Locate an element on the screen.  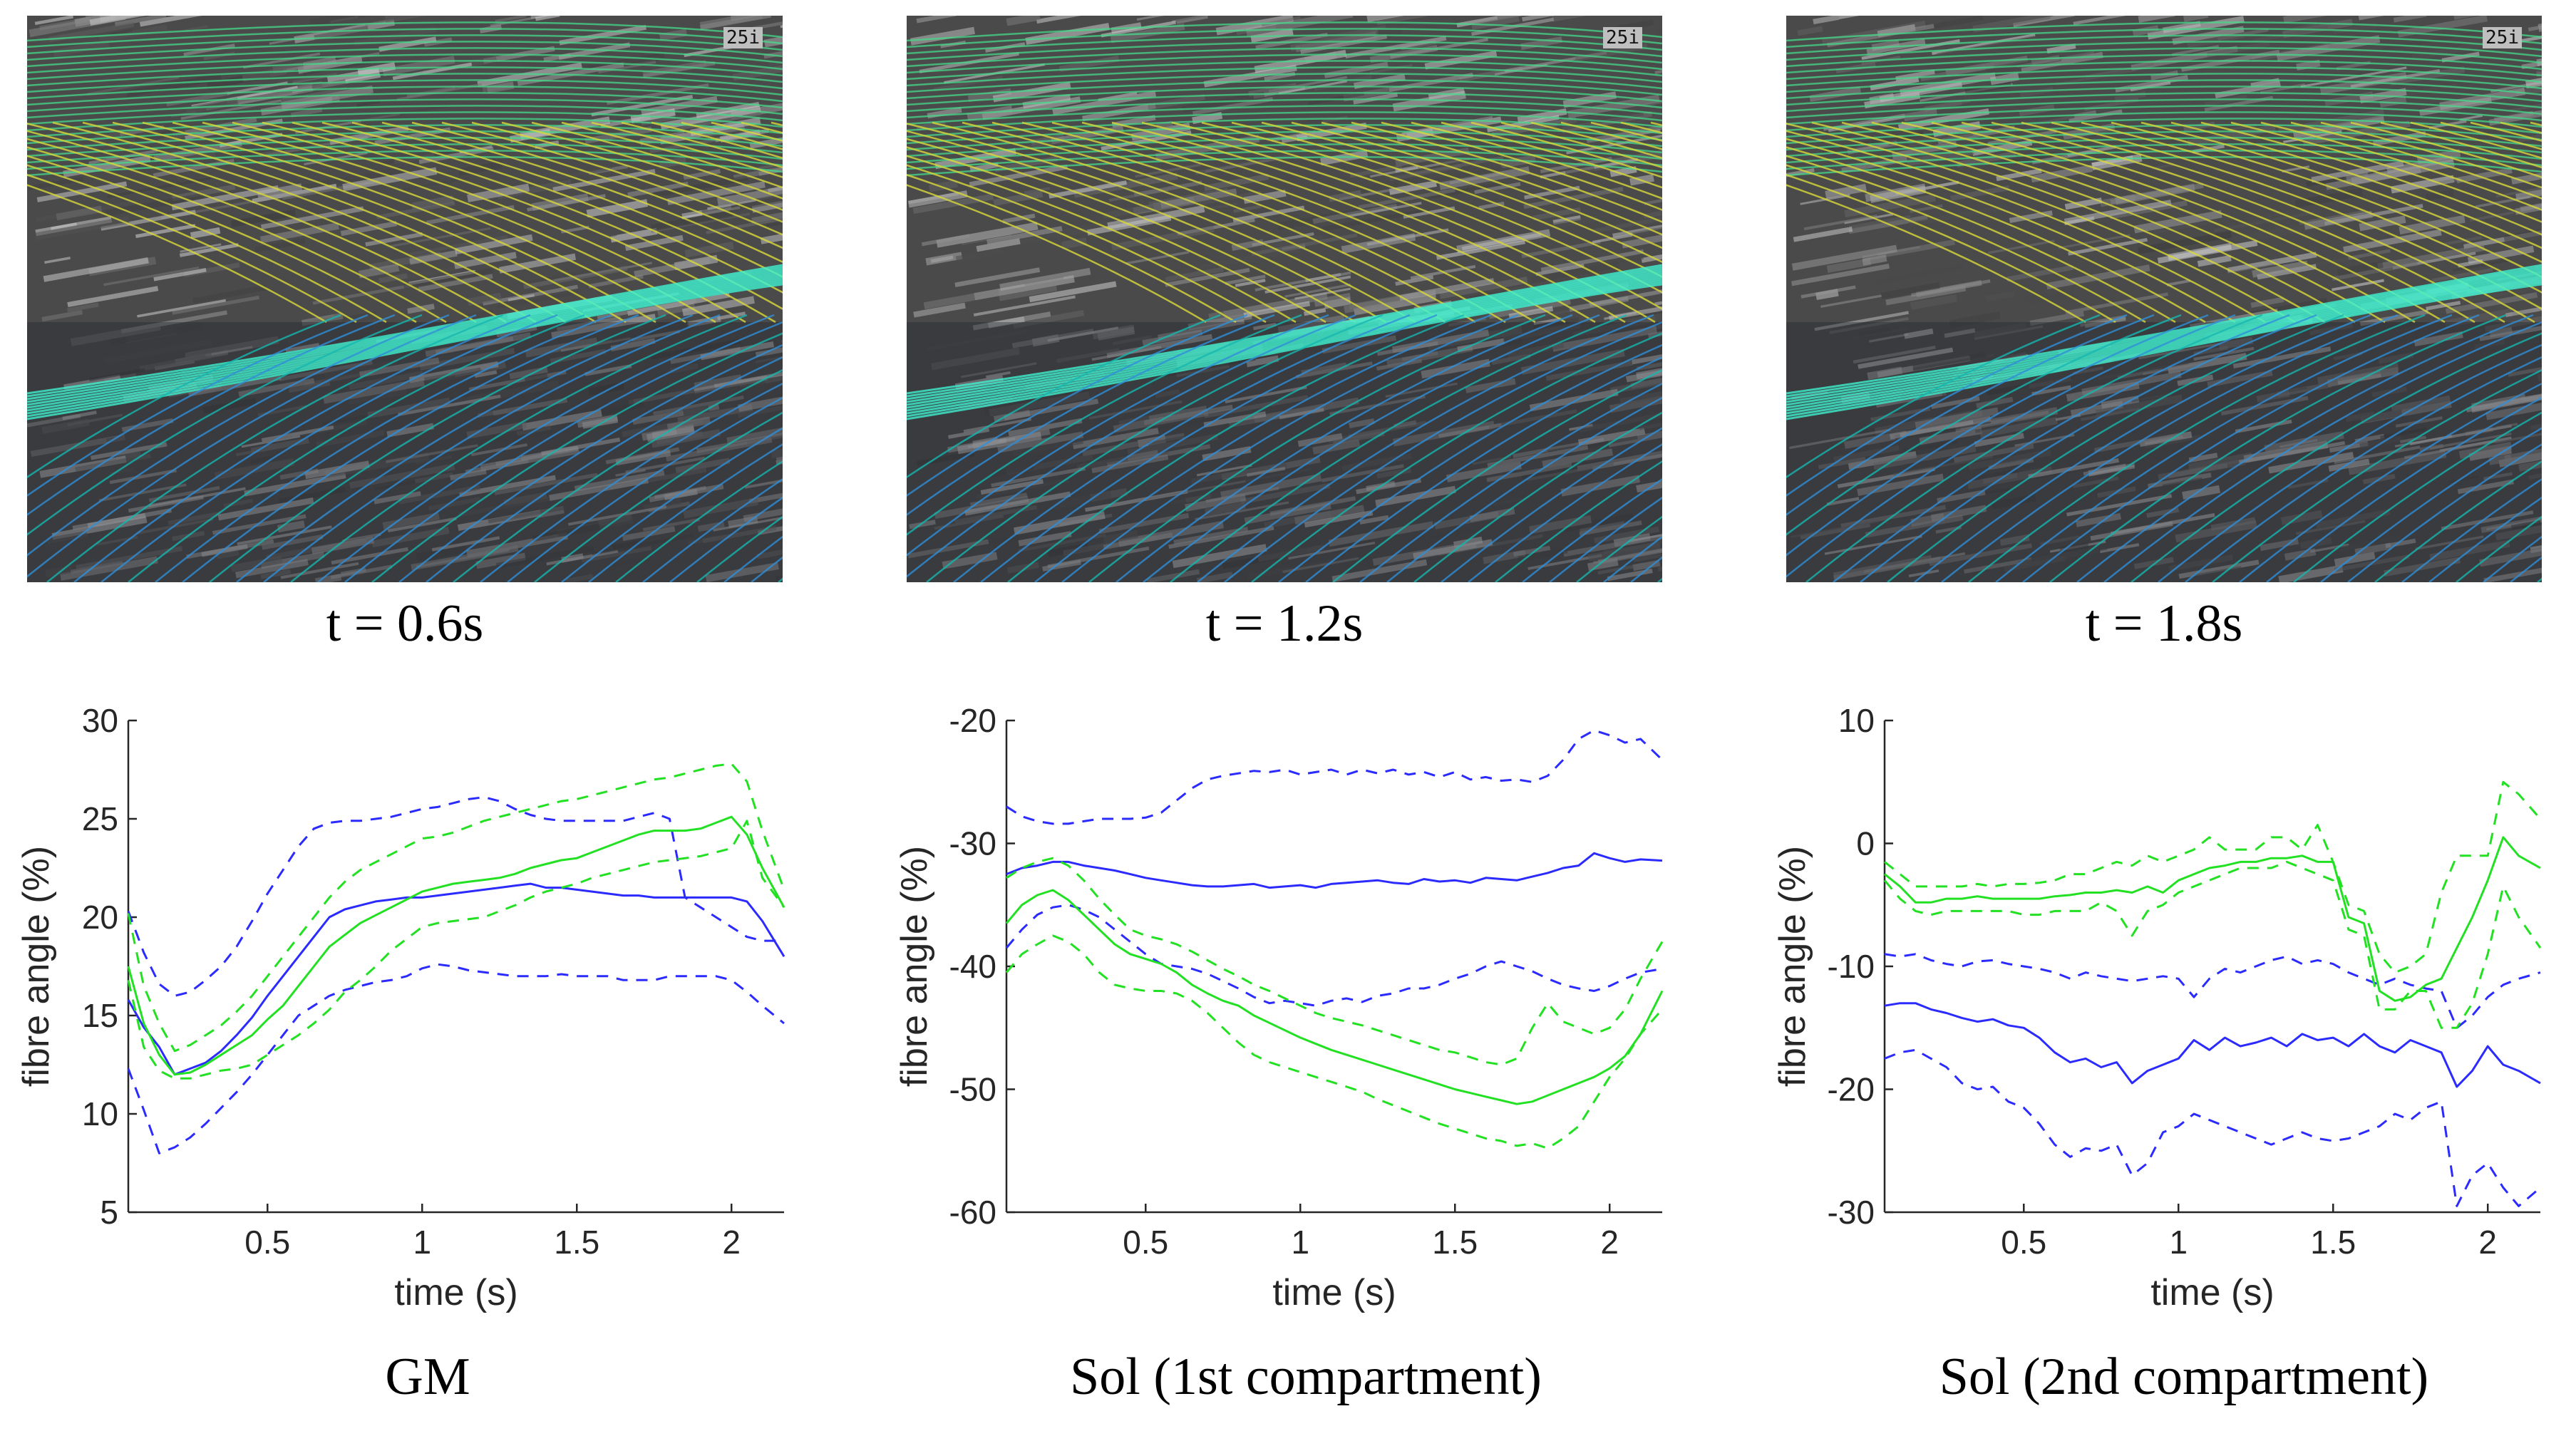
y-tick-label: -60 is located at coordinates (972, 1212).